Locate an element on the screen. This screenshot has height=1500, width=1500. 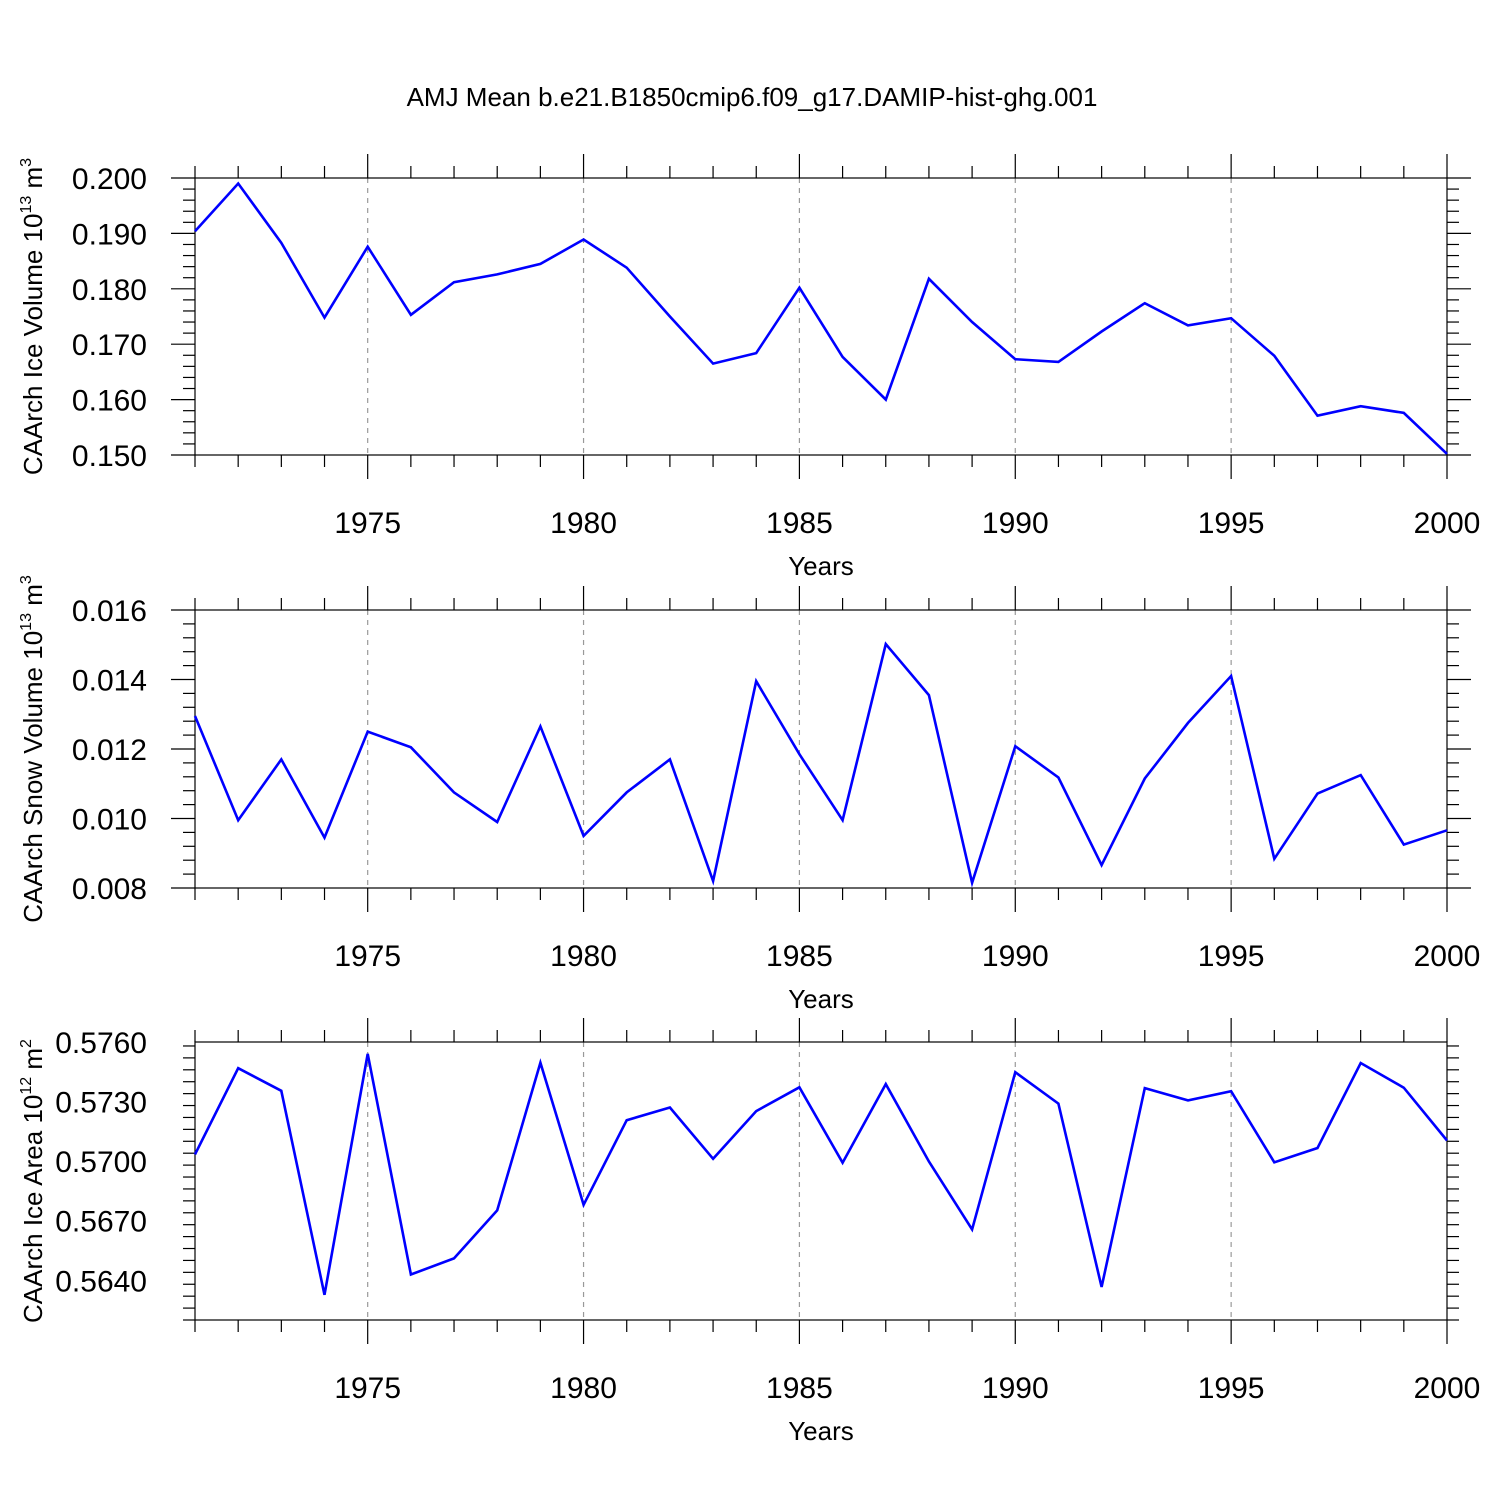
y-tick-label: 0.160 is located at coordinates (109, 401).